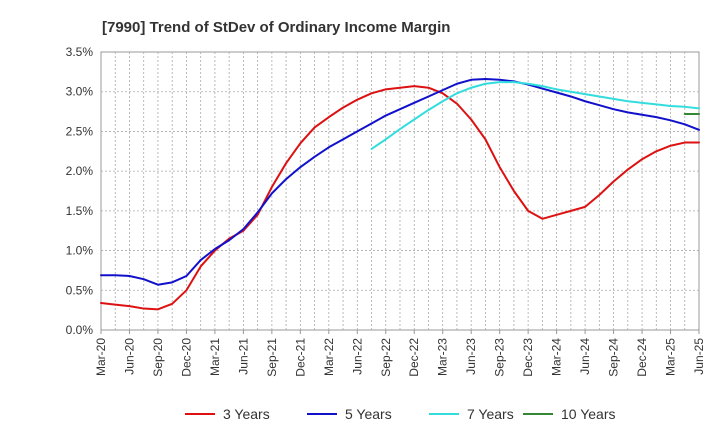 The image size is (720, 445). I want to click on y-tick-label: 1.5%, so click(80, 211).